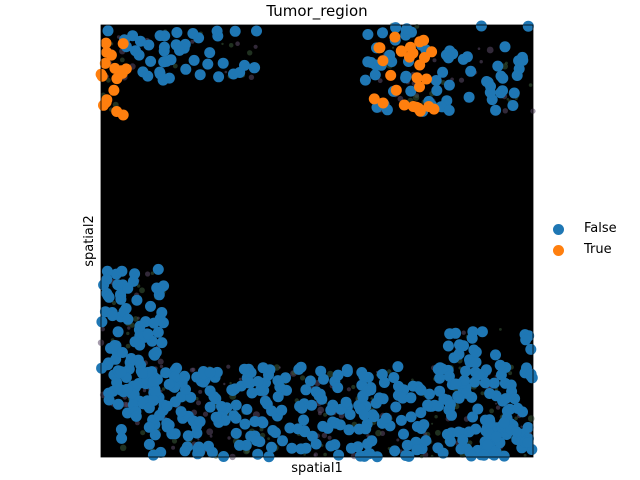 This screenshot has height=480, width=640. Describe the element at coordinates (558, 250) in the screenshot. I see `legend-marker-true` at that location.